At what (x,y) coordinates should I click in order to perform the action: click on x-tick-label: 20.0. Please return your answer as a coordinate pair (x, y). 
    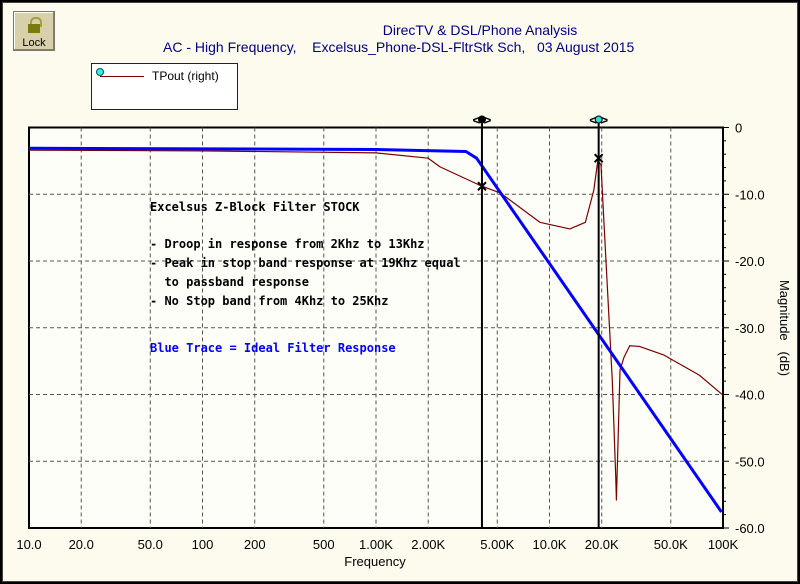
    Looking at the image, I should click on (81, 544).